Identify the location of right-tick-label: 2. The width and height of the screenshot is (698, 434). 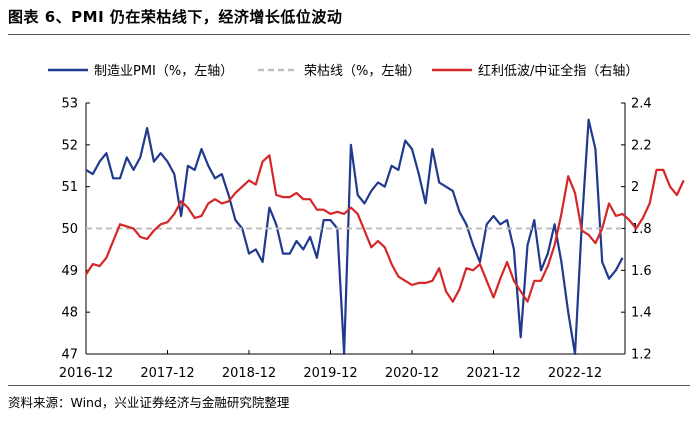
(635, 187).